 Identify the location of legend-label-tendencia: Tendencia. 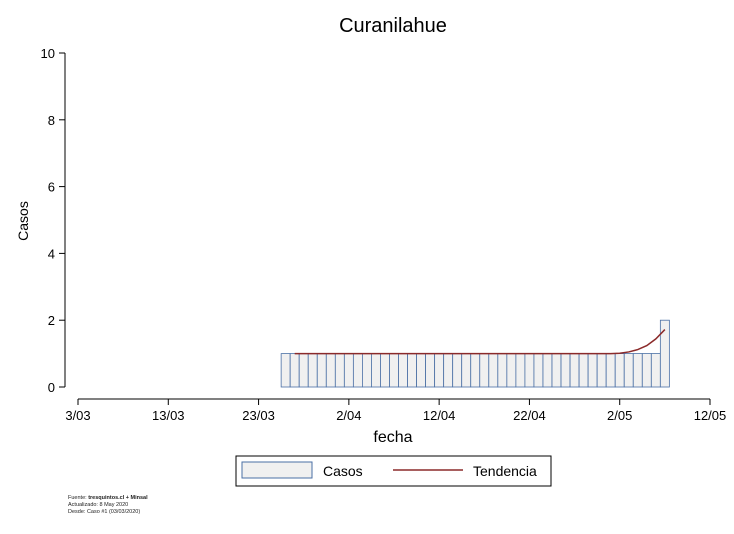
(505, 471).